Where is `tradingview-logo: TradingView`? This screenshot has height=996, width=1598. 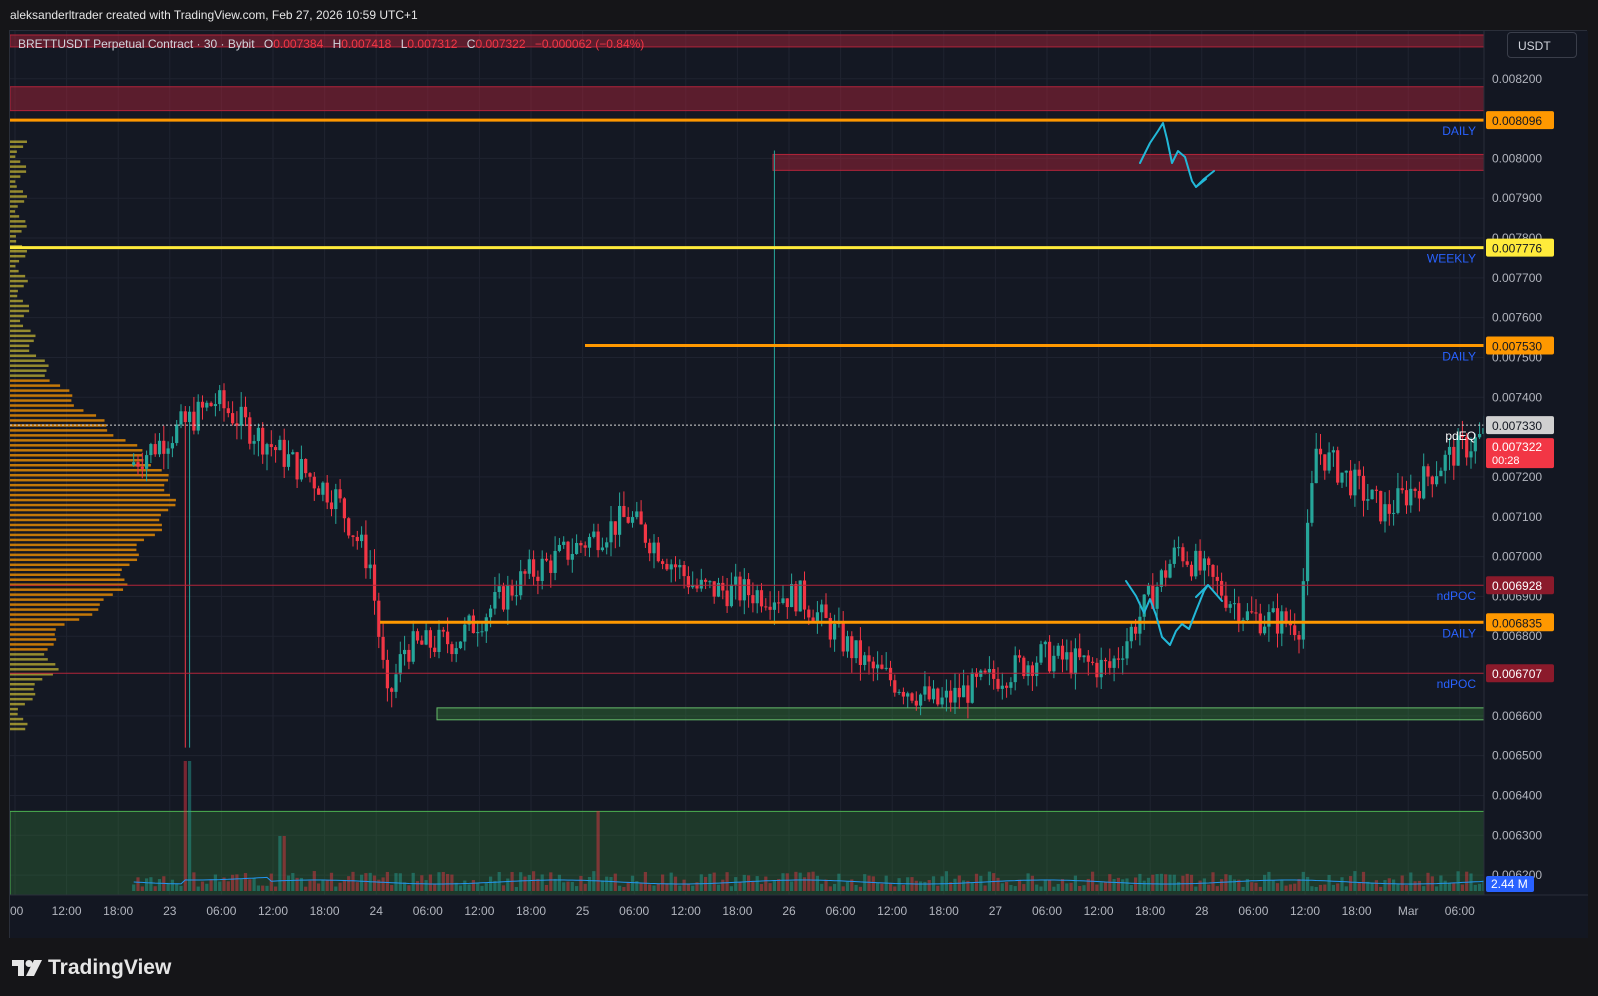 tradingview-logo: TradingView is located at coordinates (91, 968).